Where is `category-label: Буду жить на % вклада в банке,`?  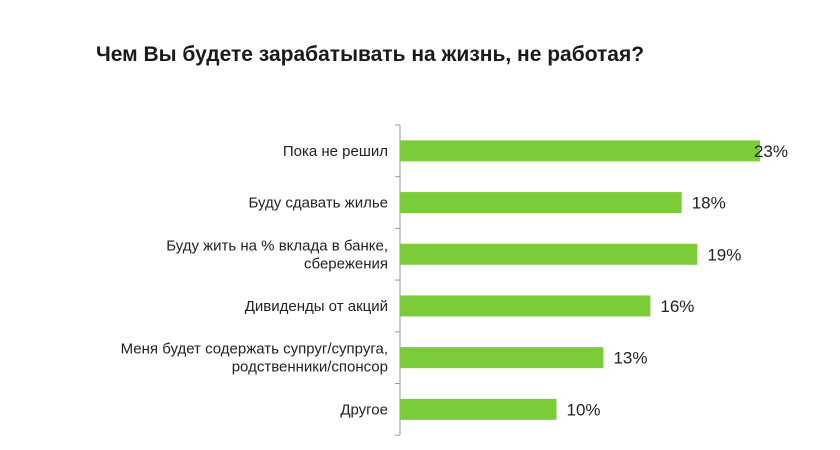
category-label: Буду жить на % вклада в банке, is located at coordinates (277, 245).